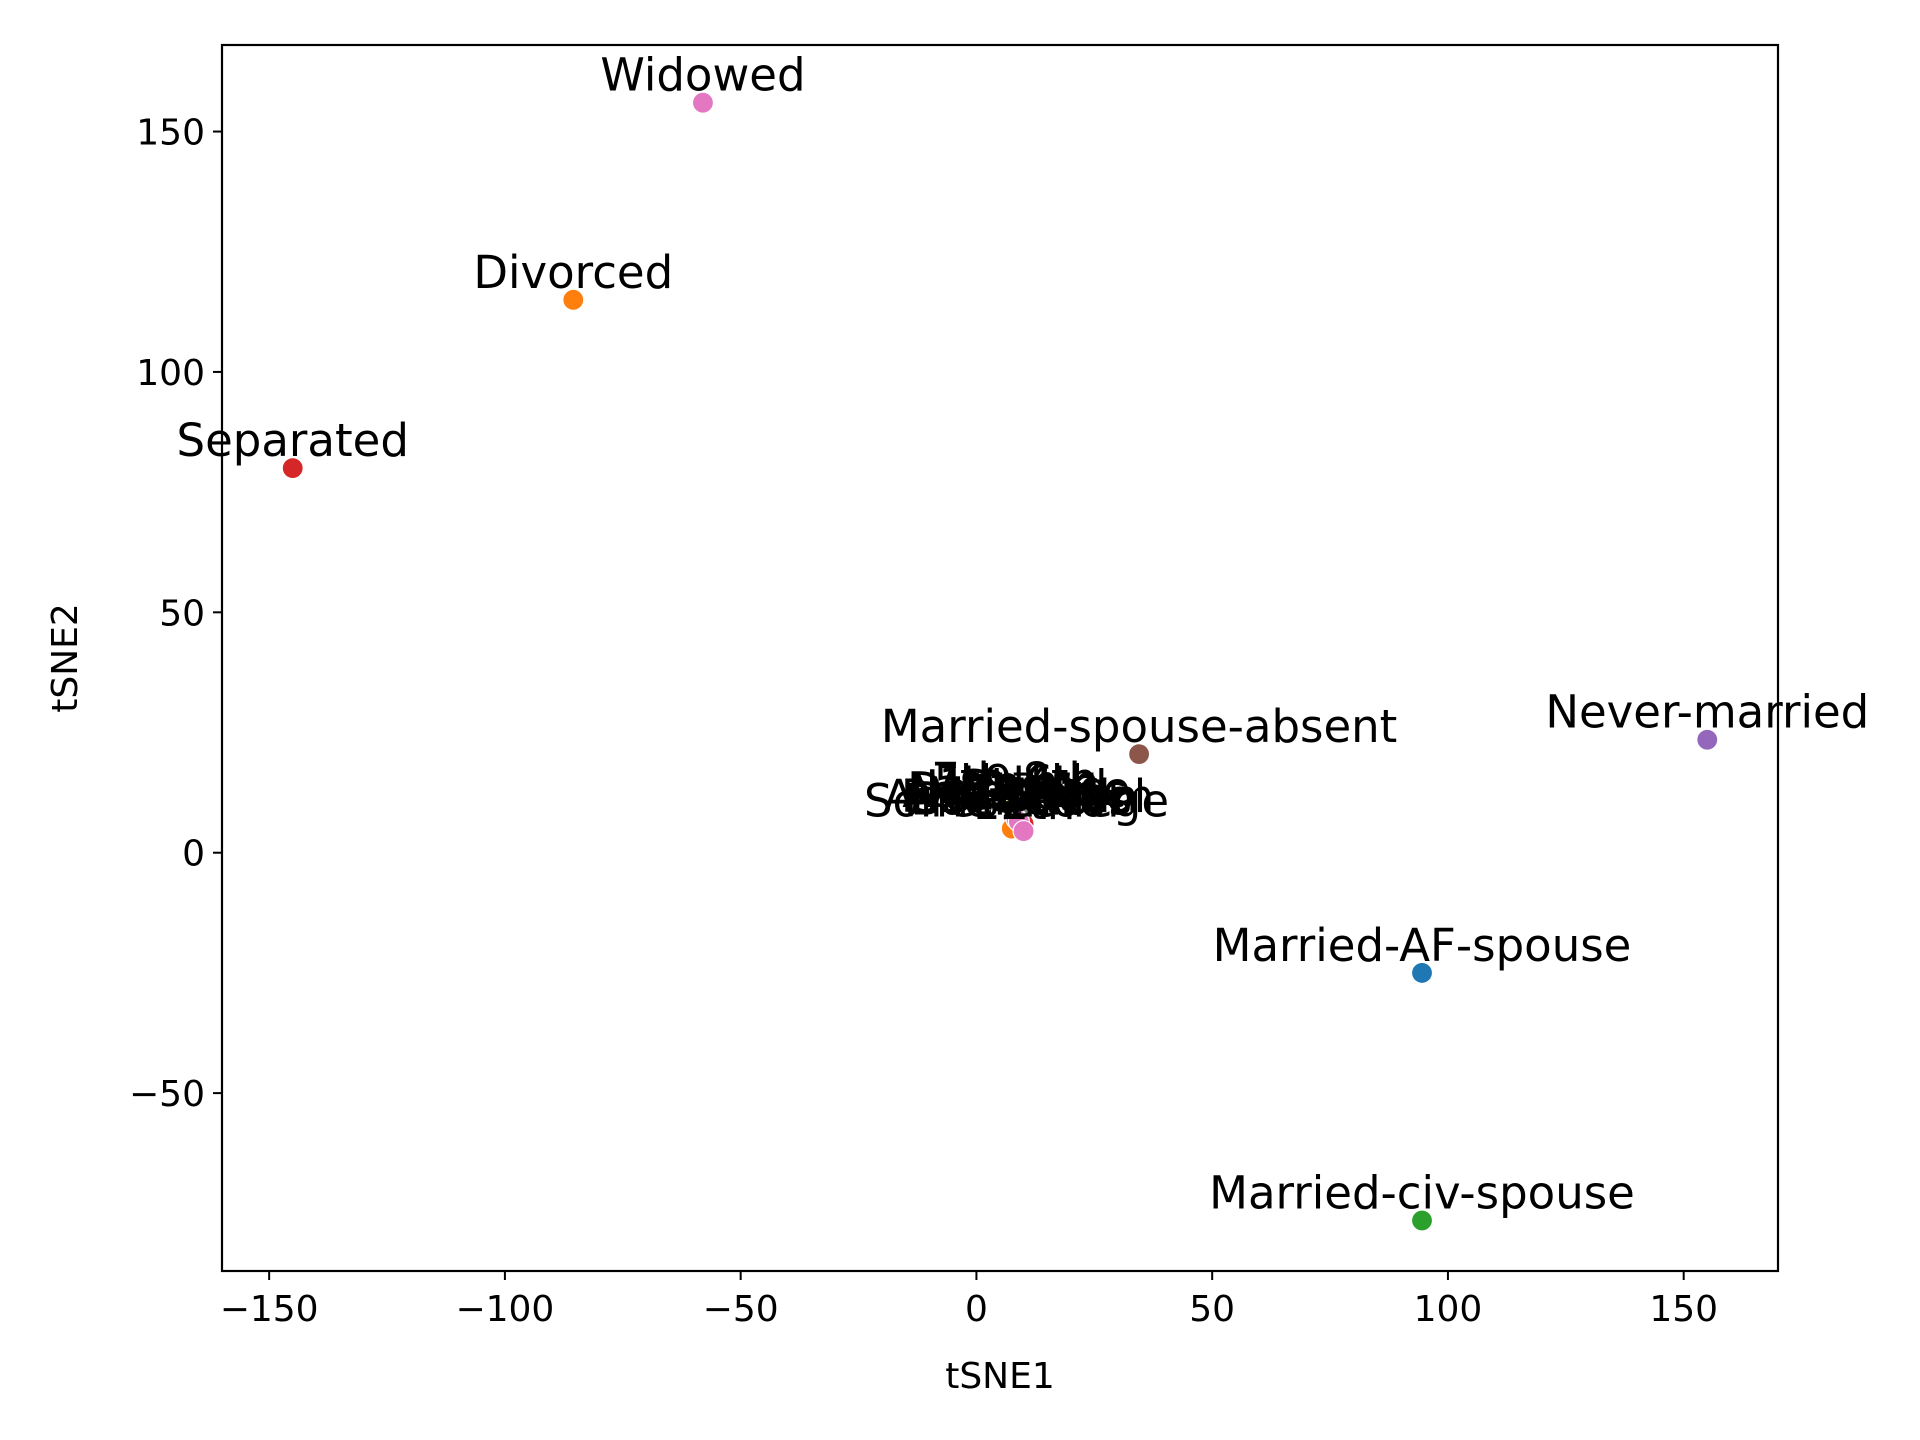 The image size is (1920, 1440). Describe the element at coordinates (182, 613) in the screenshot. I see `y-tick-label: 50` at that location.